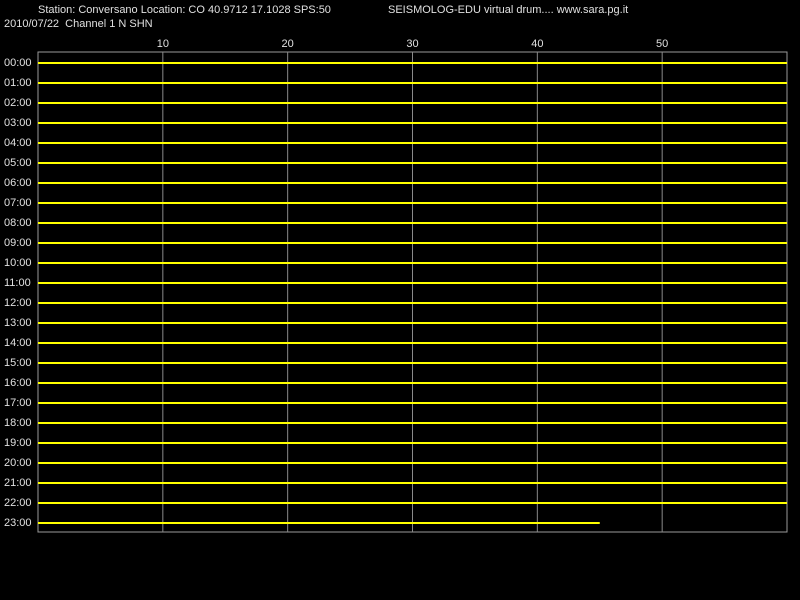 This screenshot has height=600, width=800. I want to click on row-label: 07:00, so click(18, 203).